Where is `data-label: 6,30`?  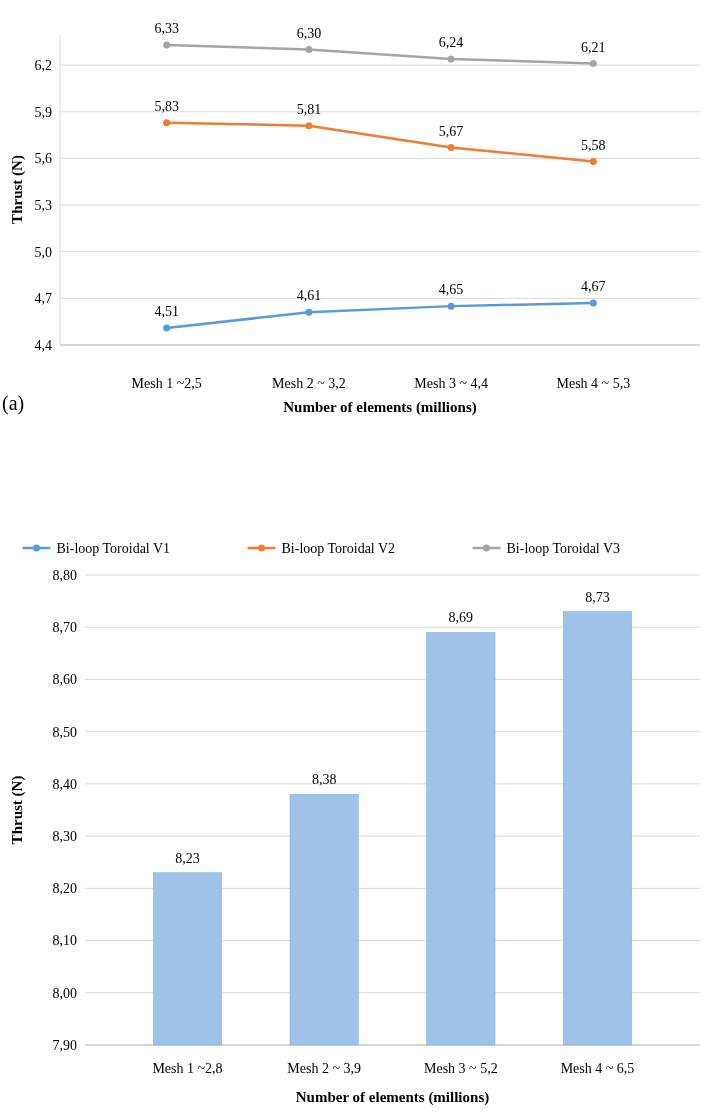 data-label: 6,30 is located at coordinates (309, 33).